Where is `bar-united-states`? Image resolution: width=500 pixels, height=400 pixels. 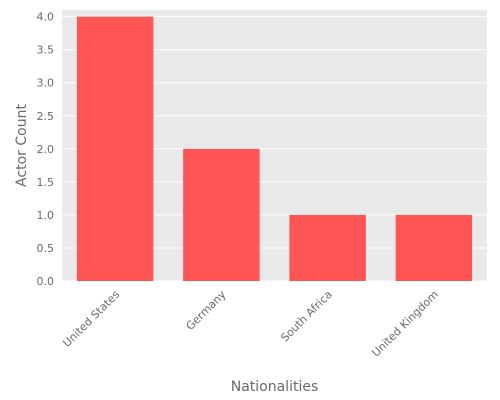 bar-united-states is located at coordinates (115, 149).